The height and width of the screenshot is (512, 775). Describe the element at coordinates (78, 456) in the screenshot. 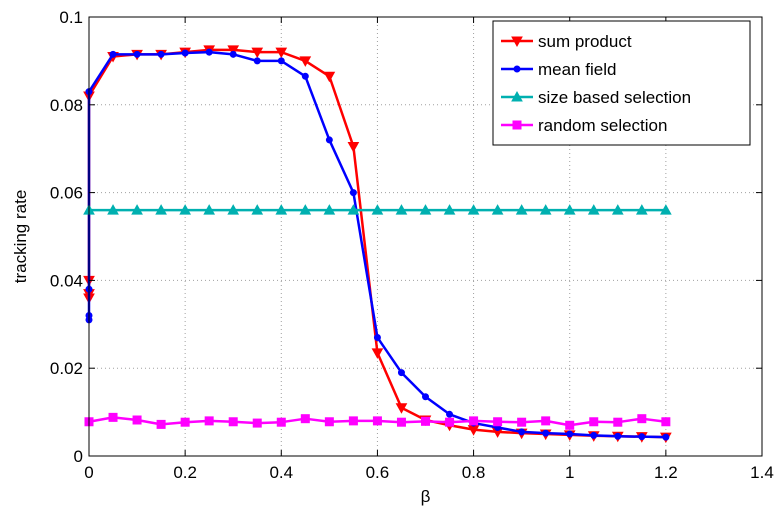

I see `y-tick-label: 0` at that location.